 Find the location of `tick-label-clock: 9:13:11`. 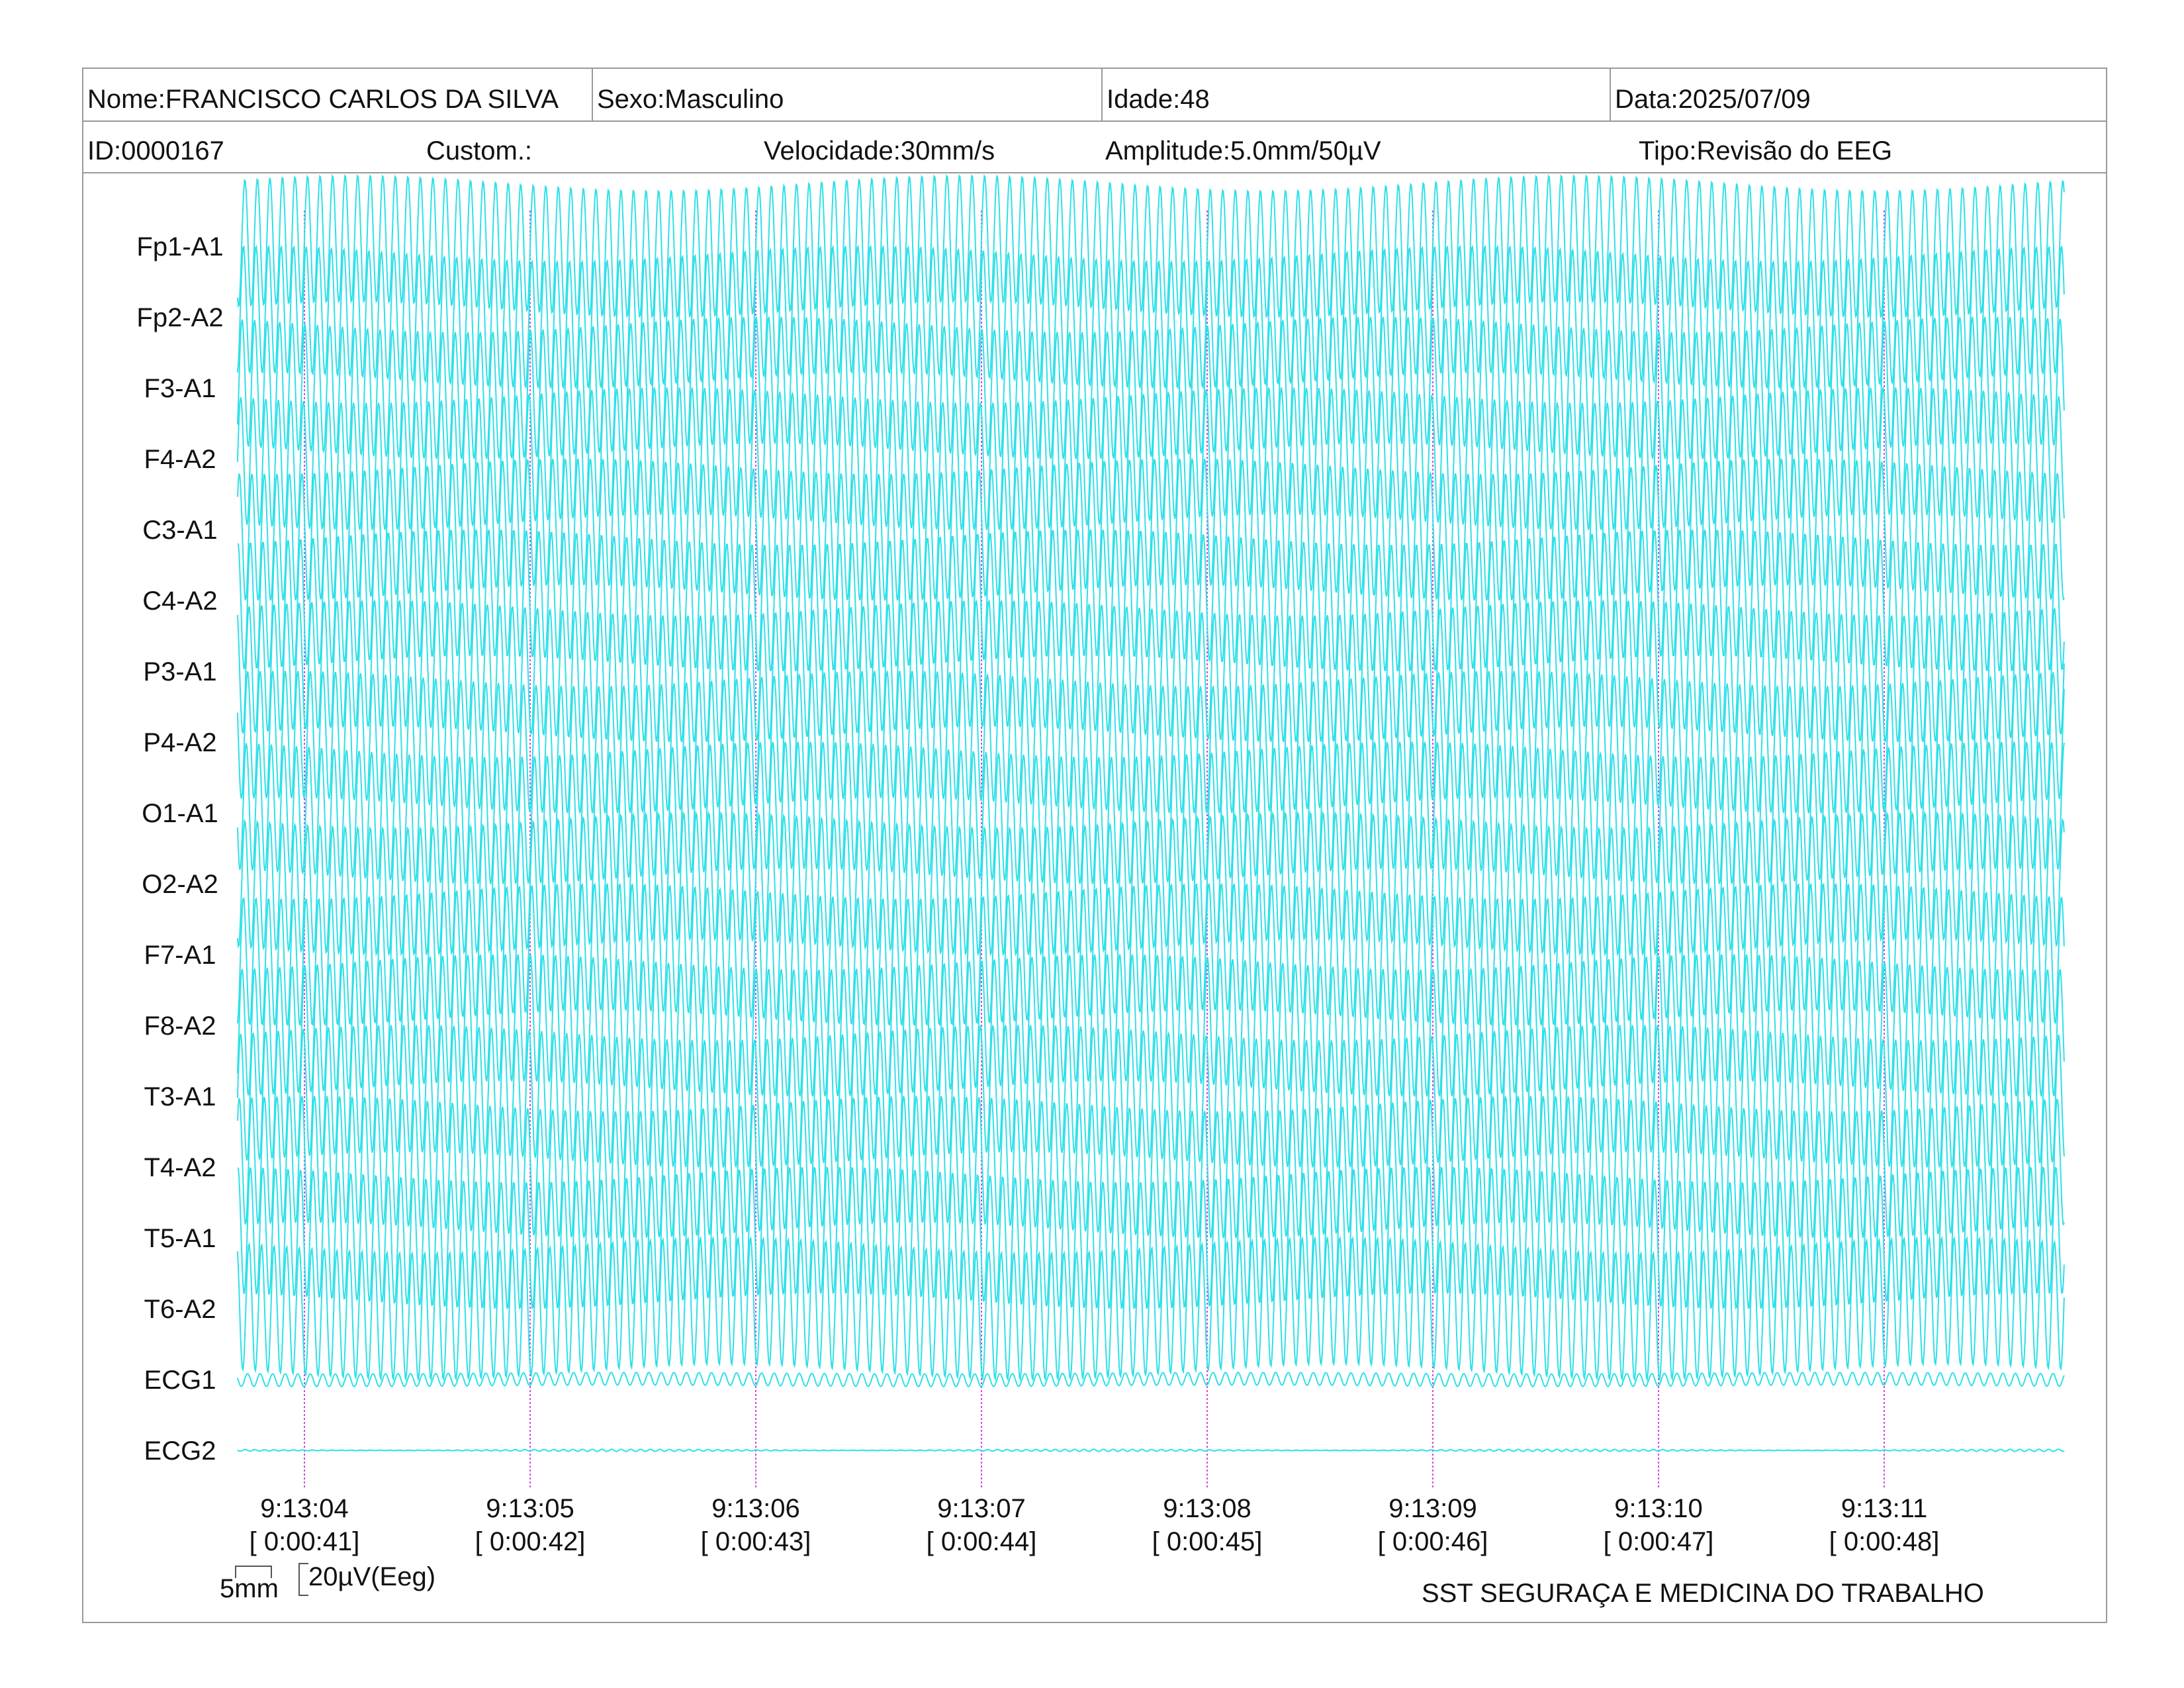

tick-label-clock: 9:13:11 is located at coordinates (1885, 1508).